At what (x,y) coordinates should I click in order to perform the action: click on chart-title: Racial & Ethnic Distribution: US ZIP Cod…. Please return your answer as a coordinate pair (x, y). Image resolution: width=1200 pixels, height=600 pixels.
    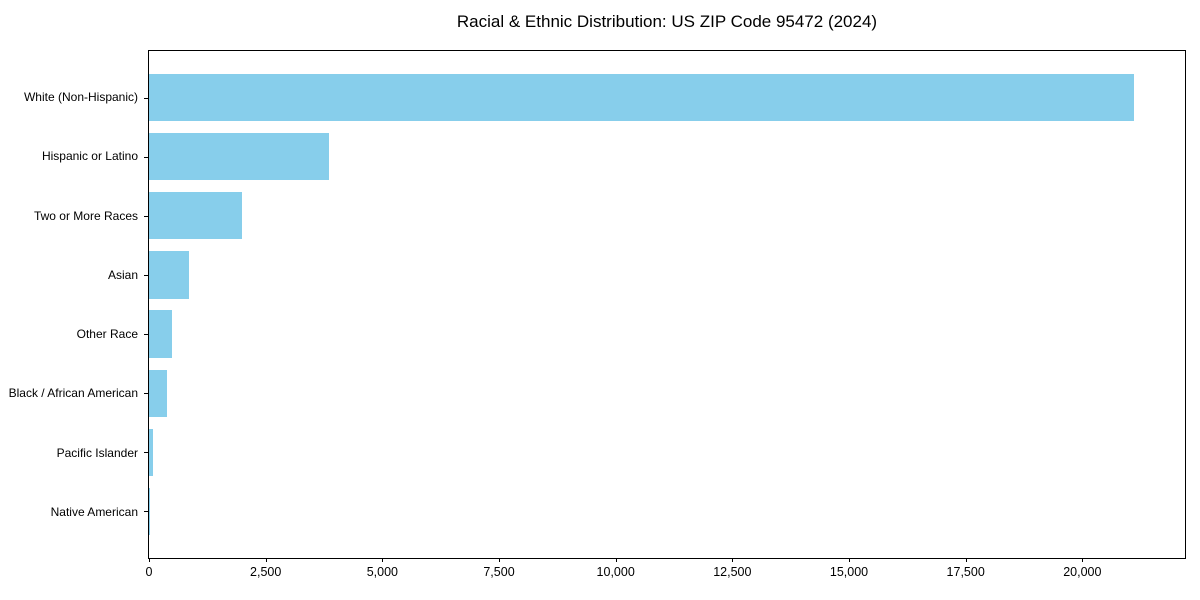
    Looking at the image, I should click on (667, 21).